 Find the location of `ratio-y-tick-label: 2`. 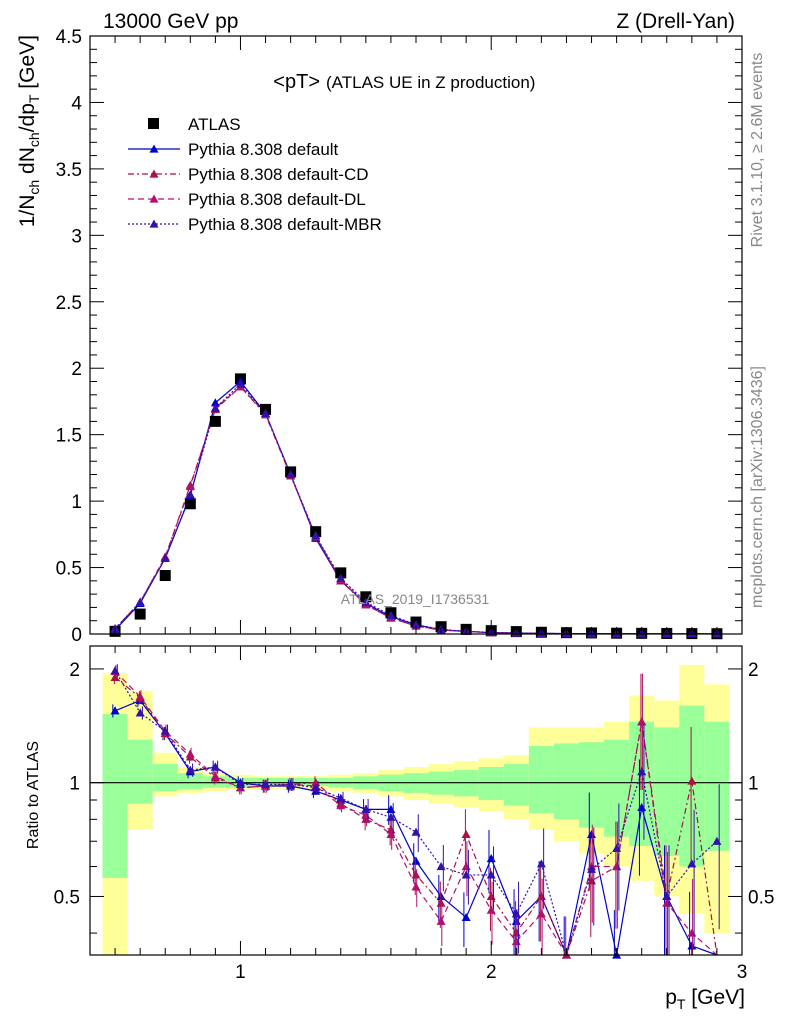

ratio-y-tick-label: 2 is located at coordinates (74, 670).